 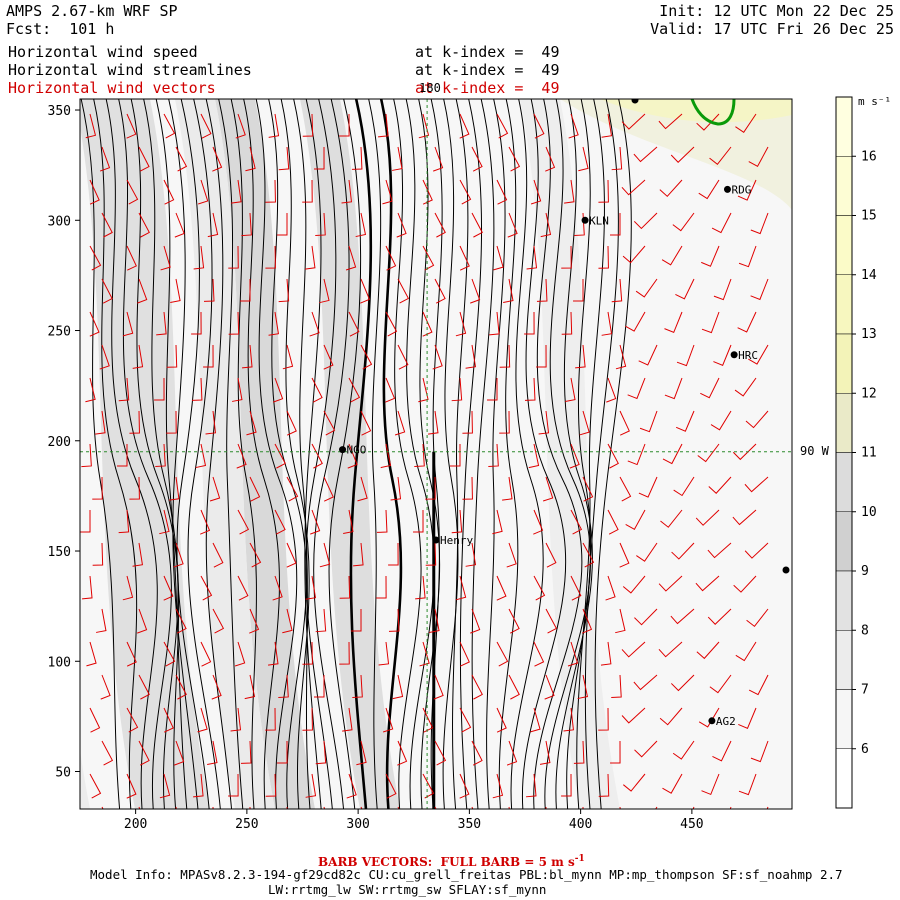 What do you see at coordinates (103, 52) in the screenshot?
I see `field-label-speed: Horizontal wind speed` at bounding box center [103, 52].